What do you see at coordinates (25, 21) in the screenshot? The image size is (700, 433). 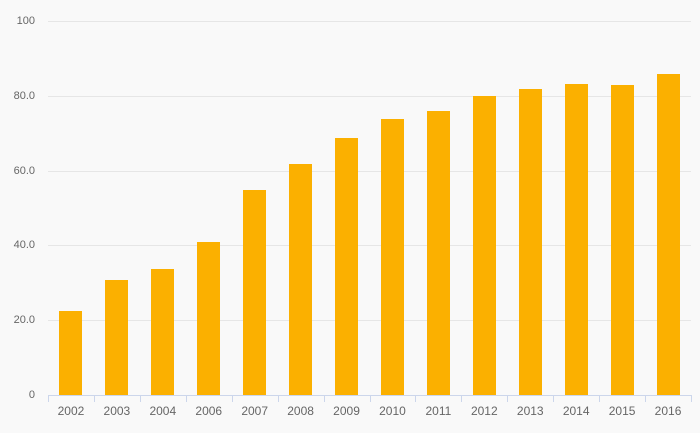 I see `y-axis-tick-label: 100` at bounding box center [25, 21].